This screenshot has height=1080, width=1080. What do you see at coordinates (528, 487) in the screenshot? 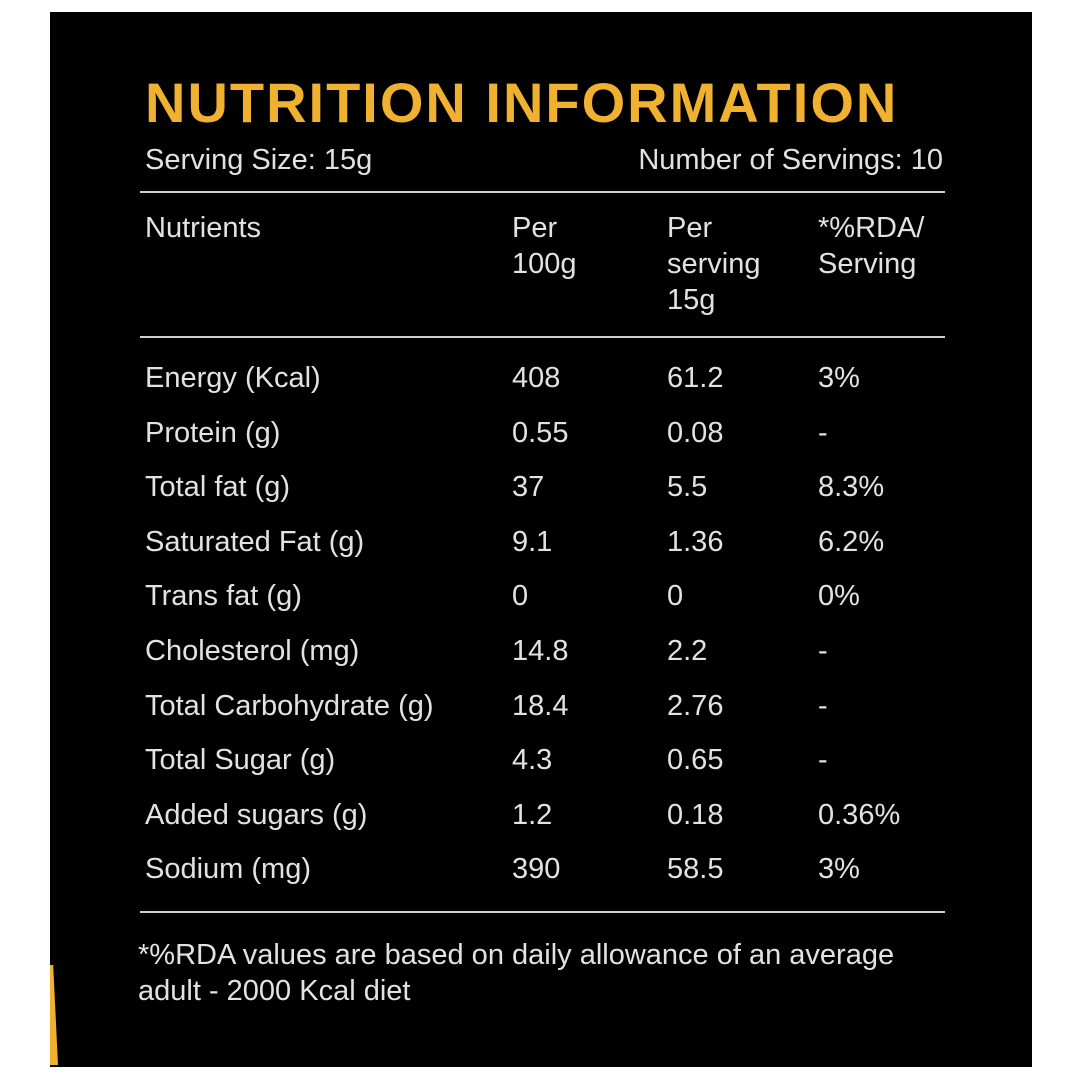
I see `cell-per-100g: 37` at bounding box center [528, 487].